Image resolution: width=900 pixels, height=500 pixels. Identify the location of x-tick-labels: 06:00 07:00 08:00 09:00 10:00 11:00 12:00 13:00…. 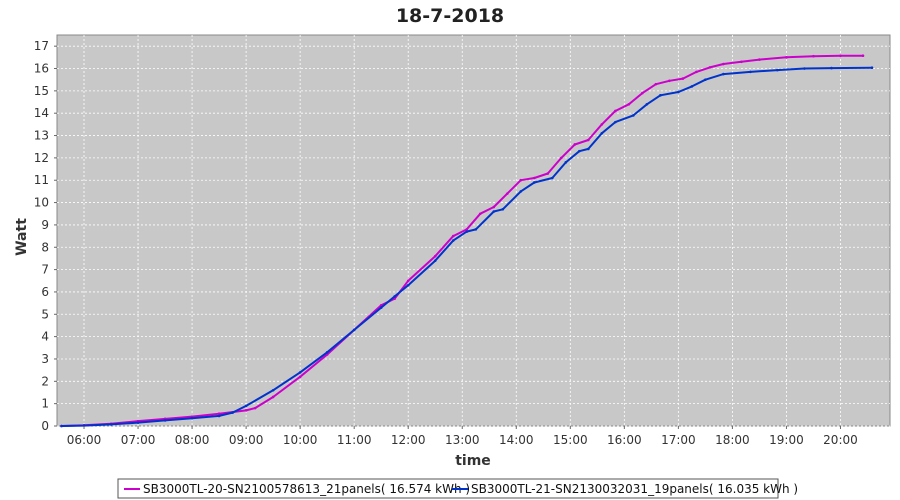
(462, 440).